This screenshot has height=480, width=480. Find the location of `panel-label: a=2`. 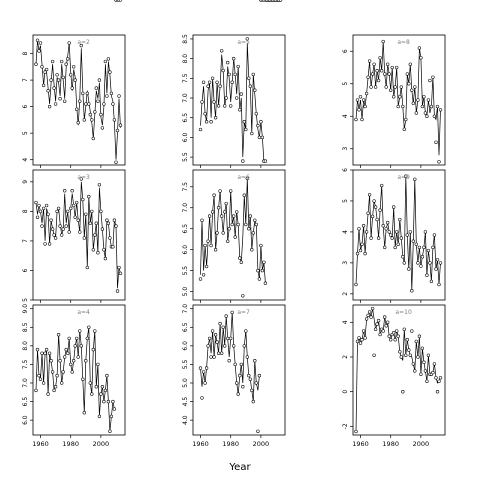

panel-label: a=2 is located at coordinates (83, 42).